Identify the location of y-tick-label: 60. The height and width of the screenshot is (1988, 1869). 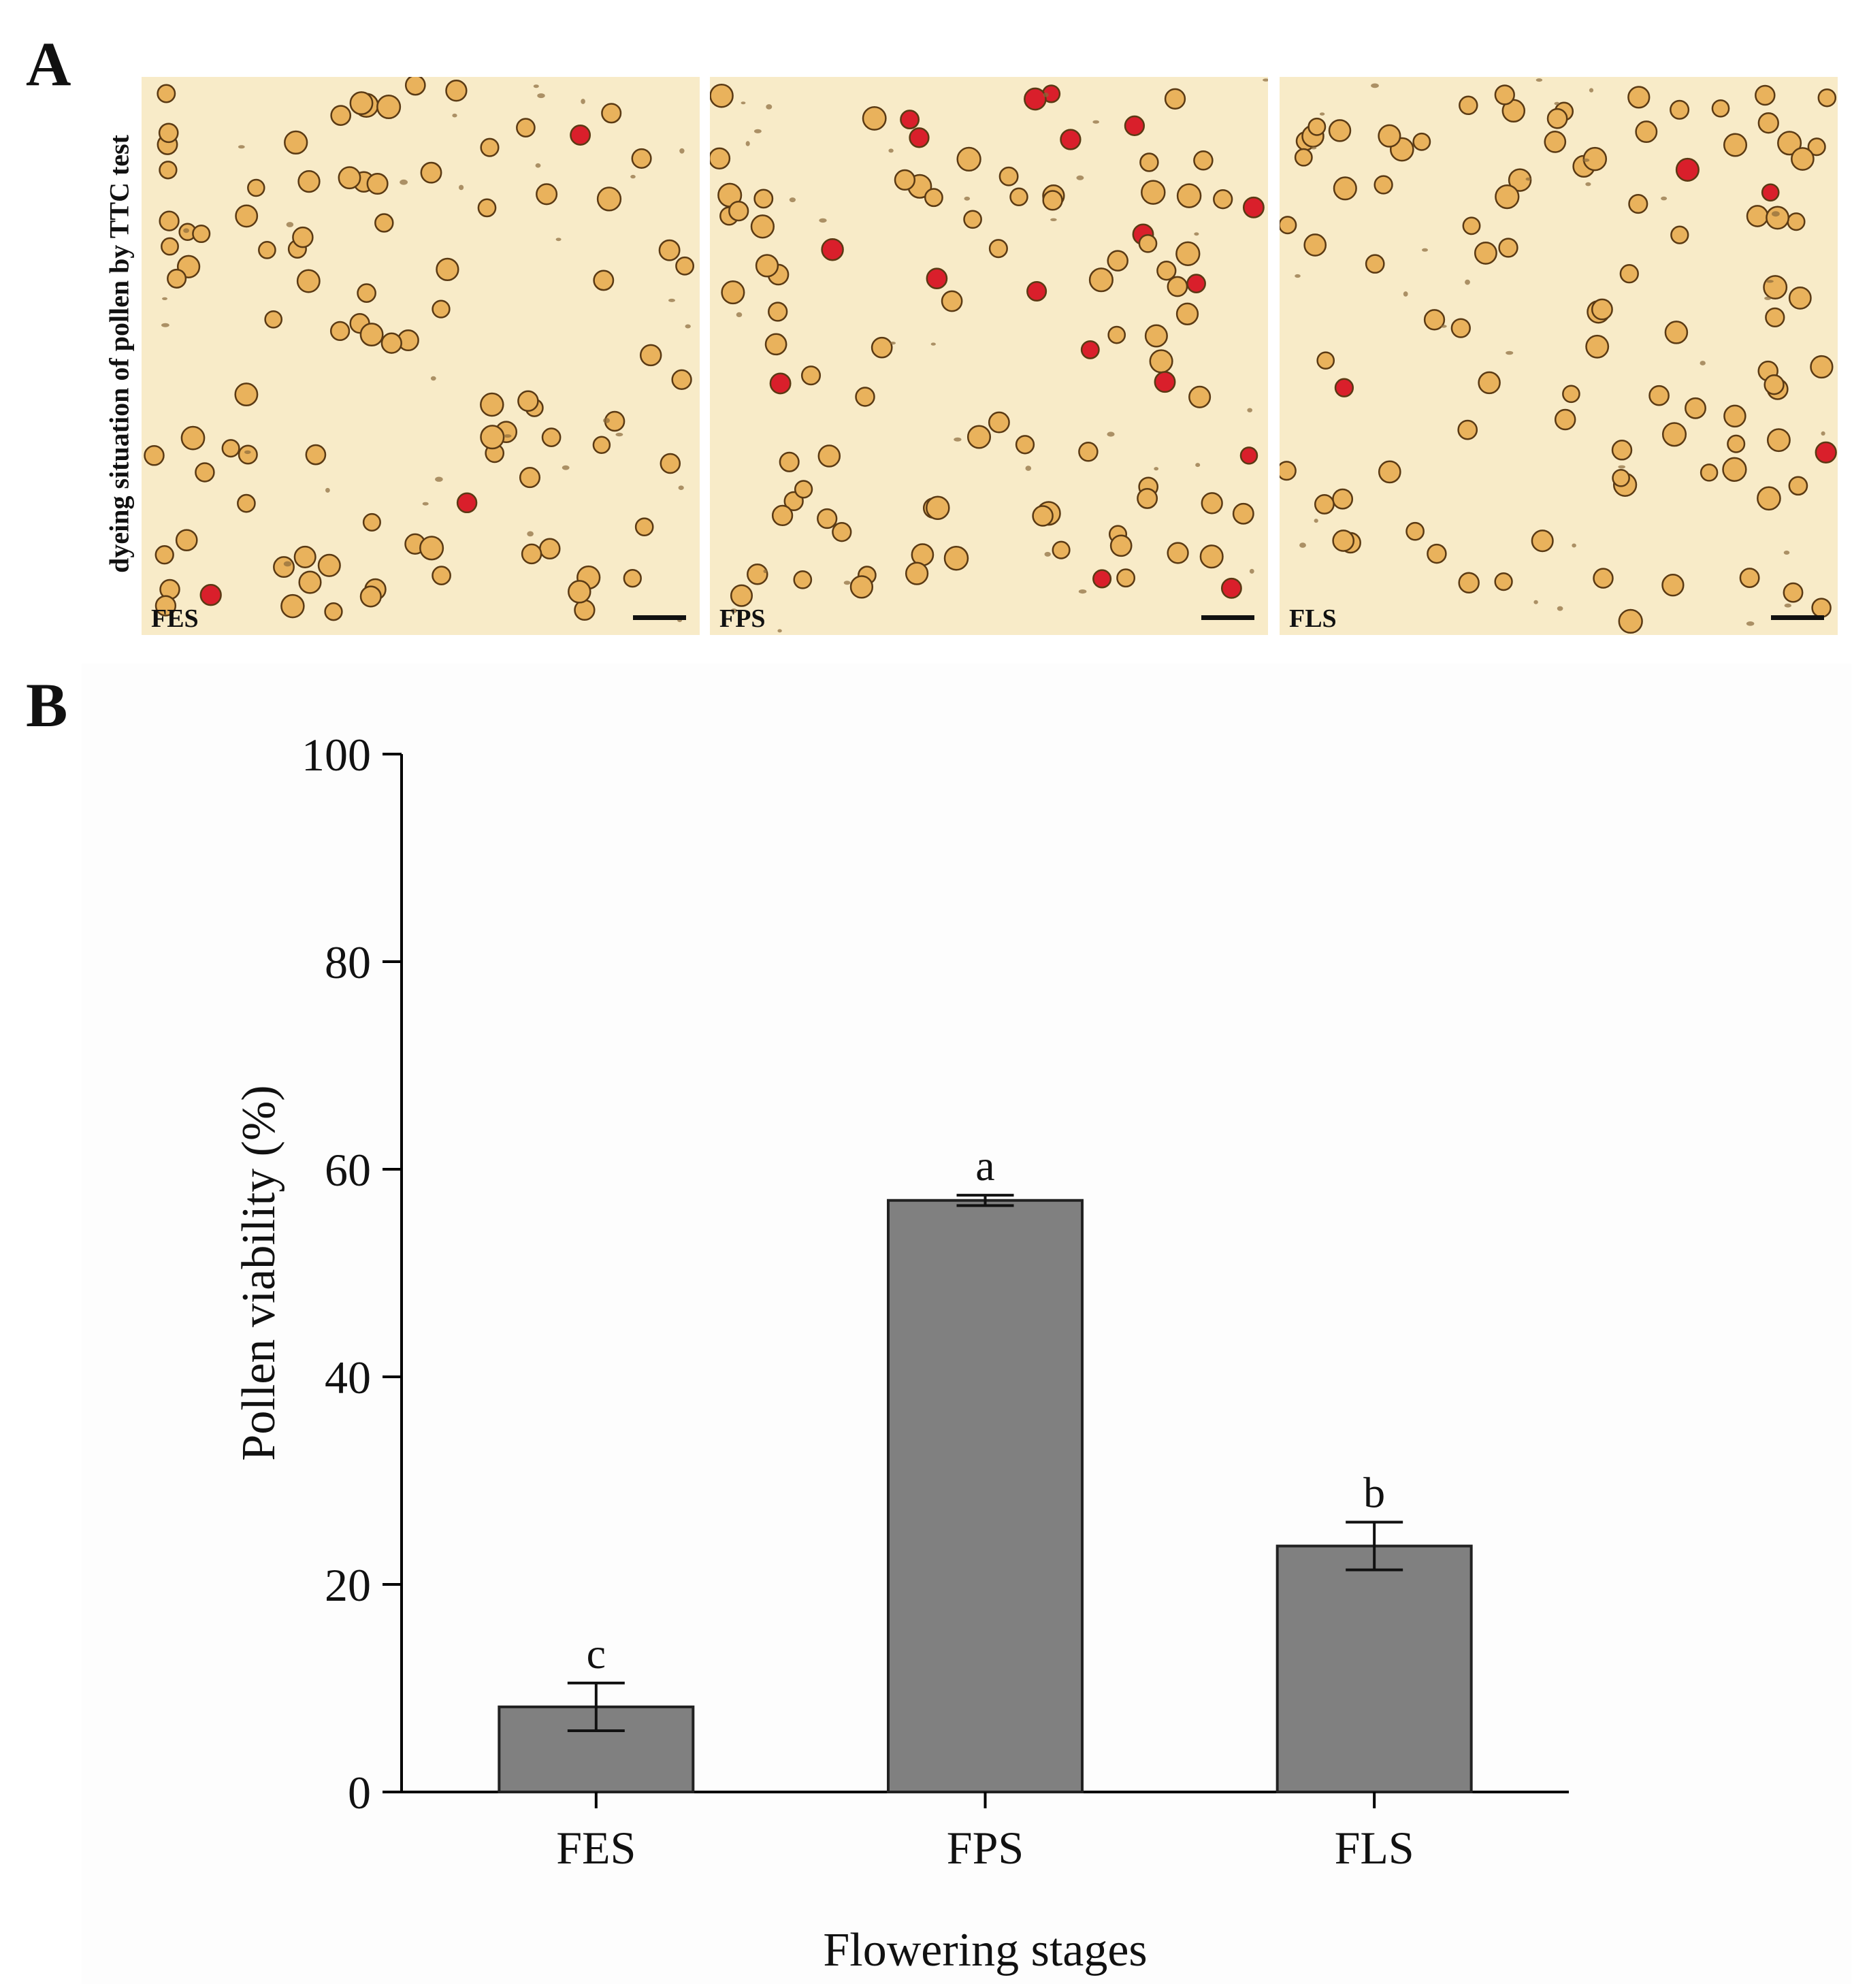
(348, 1170).